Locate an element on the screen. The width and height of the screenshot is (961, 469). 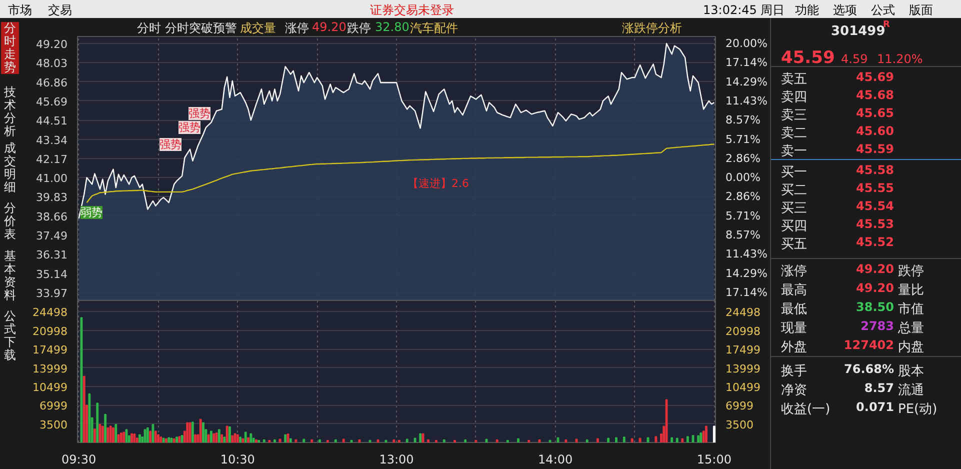
y-tick-label: 38.66 is located at coordinates (52, 217).